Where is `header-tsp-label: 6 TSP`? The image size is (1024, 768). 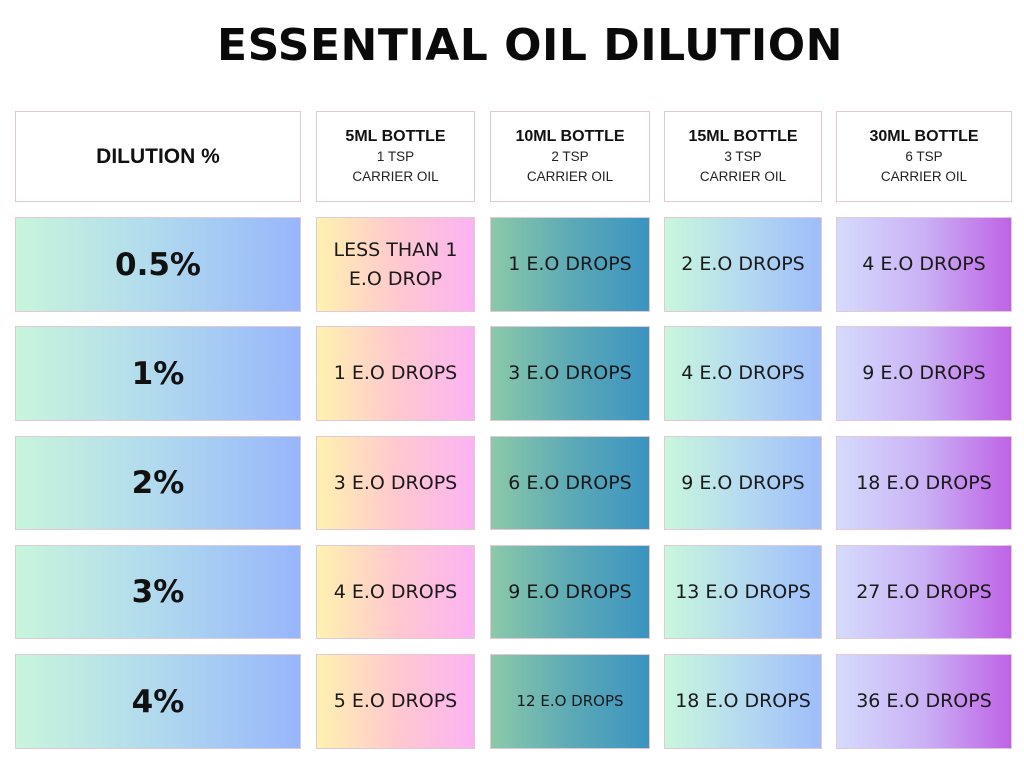 header-tsp-label: 6 TSP is located at coordinates (924, 156).